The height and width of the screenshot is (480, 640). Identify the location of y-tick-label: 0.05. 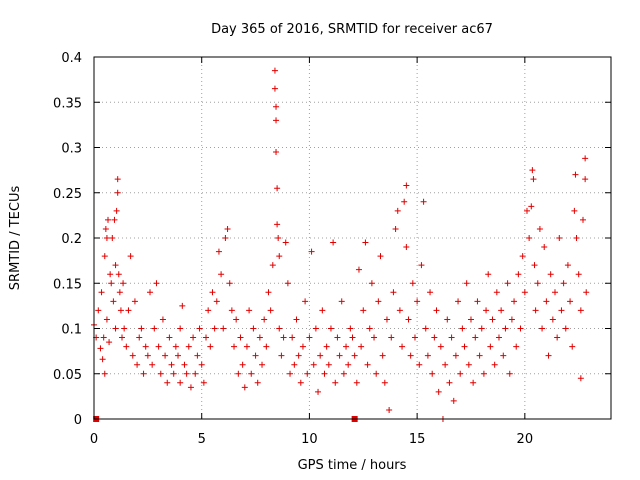
(67, 375).